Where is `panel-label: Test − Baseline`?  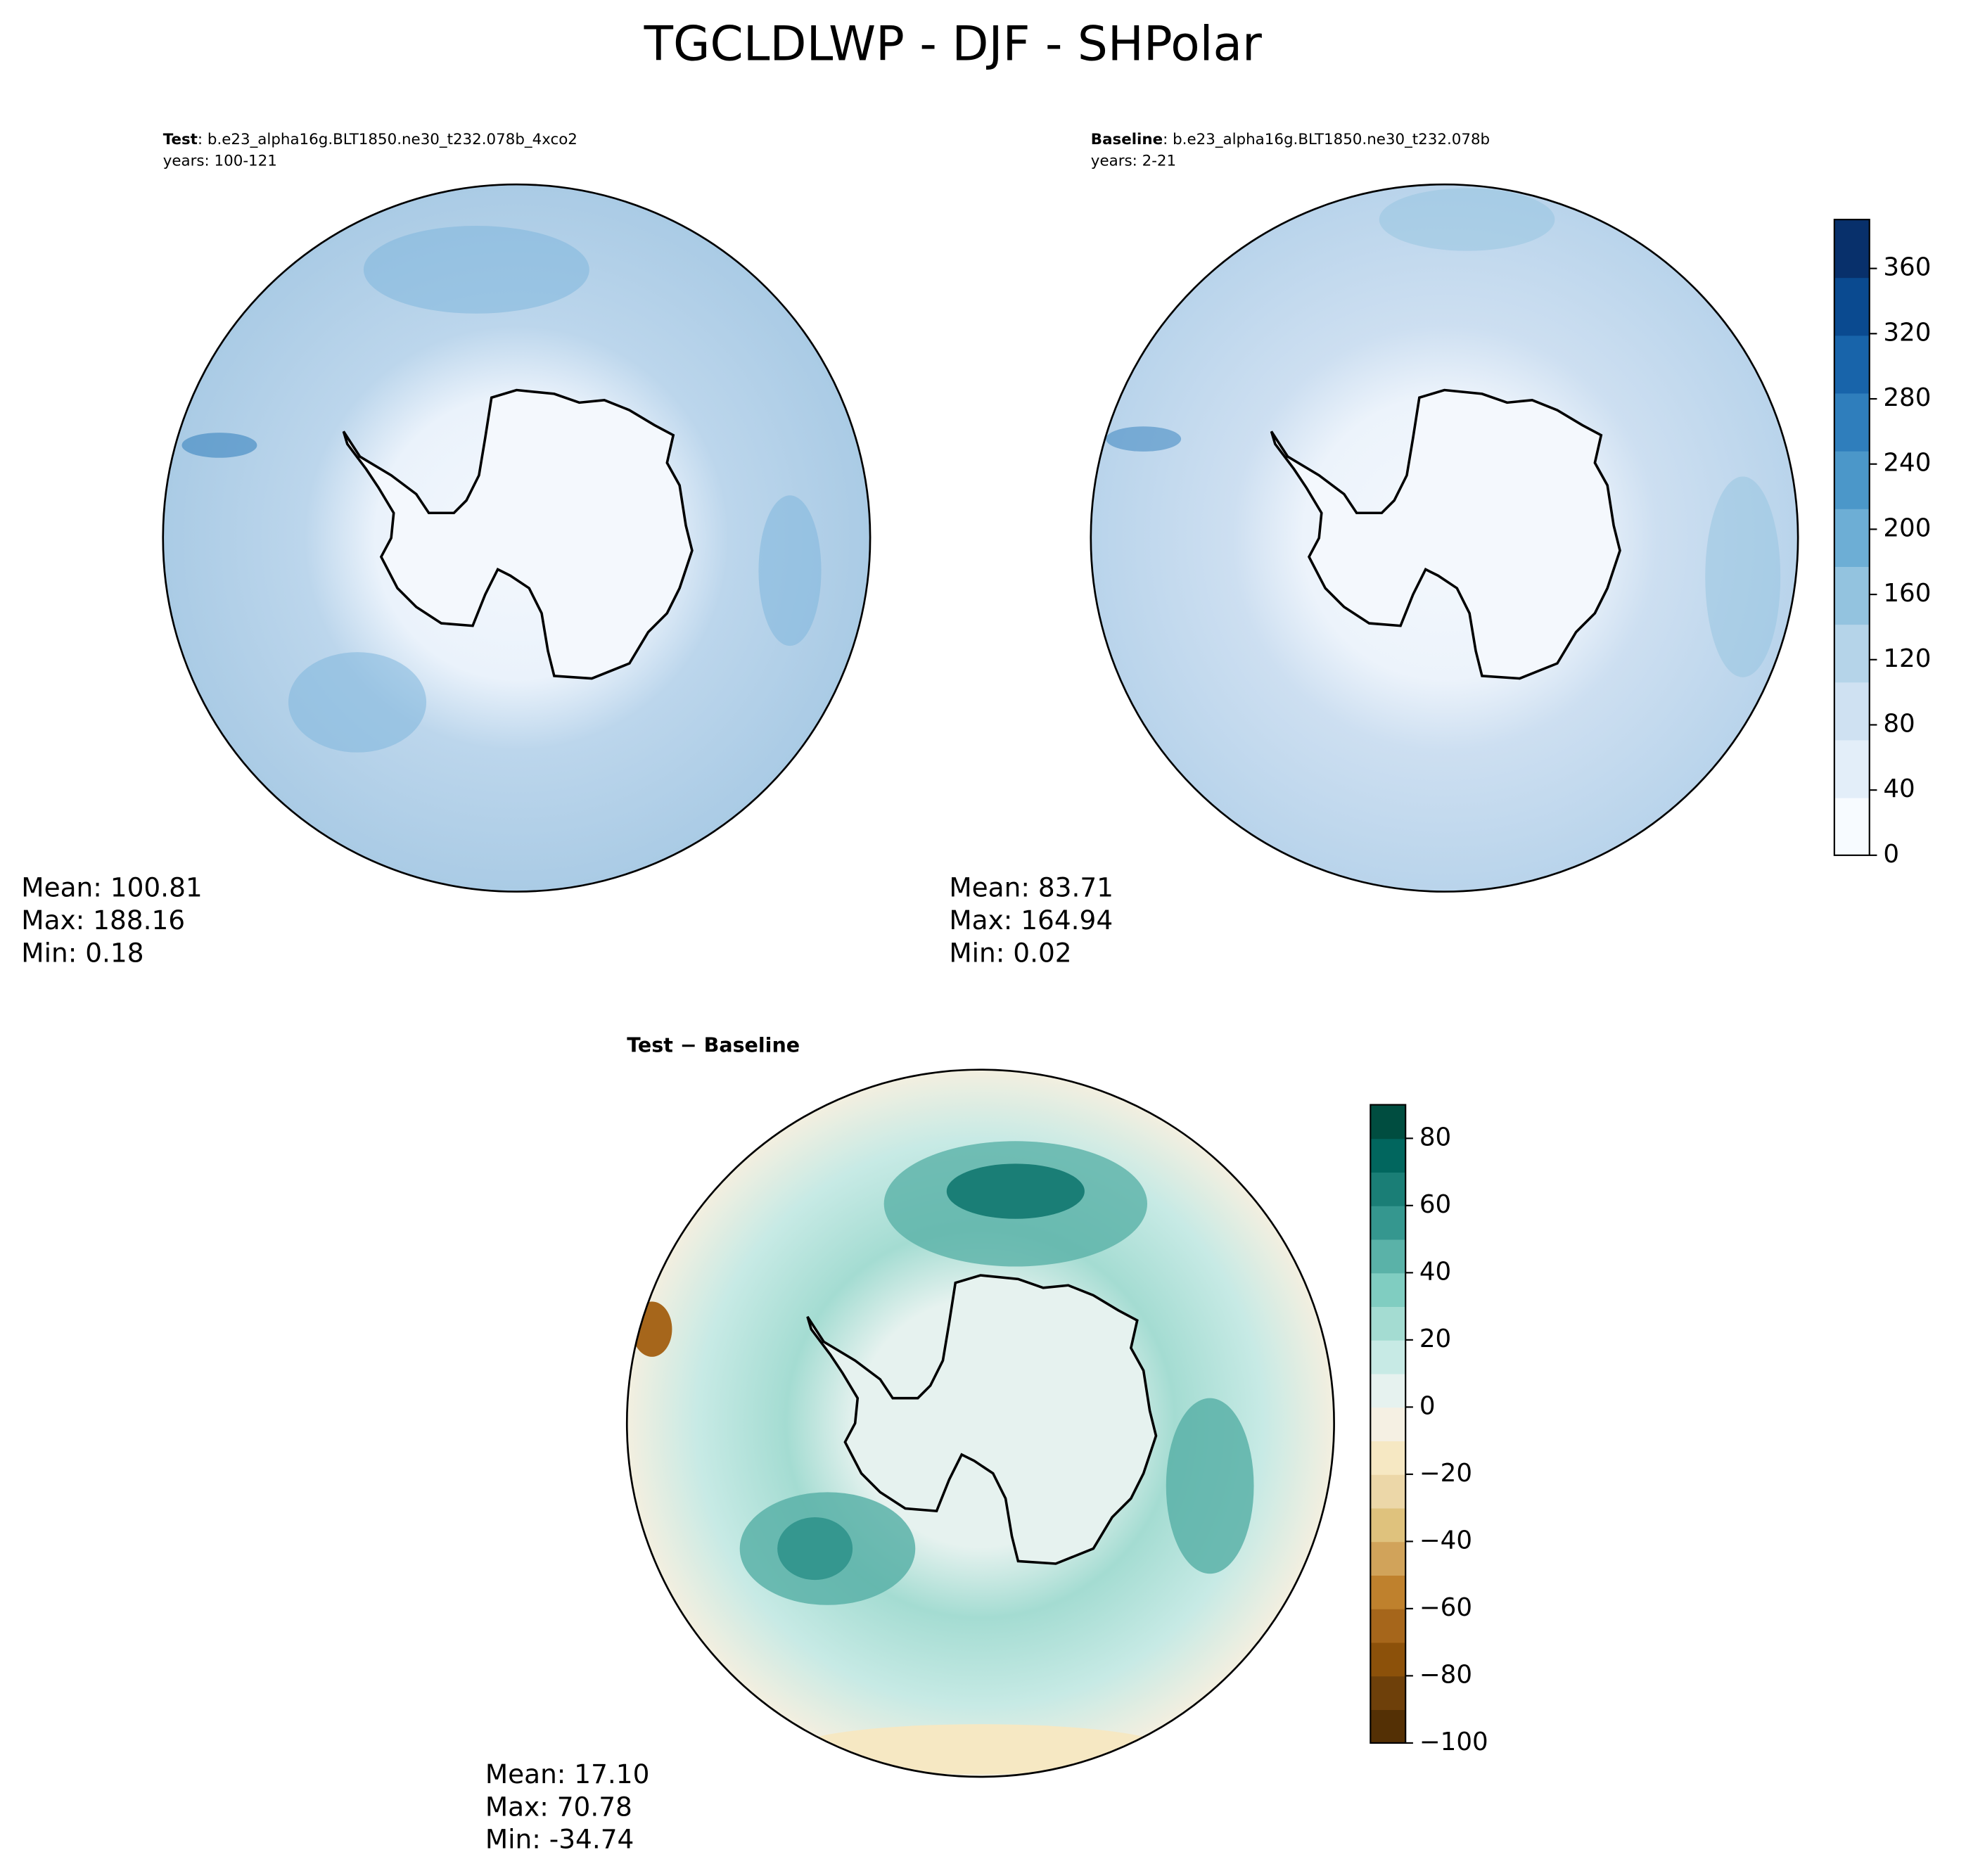
panel-label: Test − Baseline is located at coordinates (713, 1045).